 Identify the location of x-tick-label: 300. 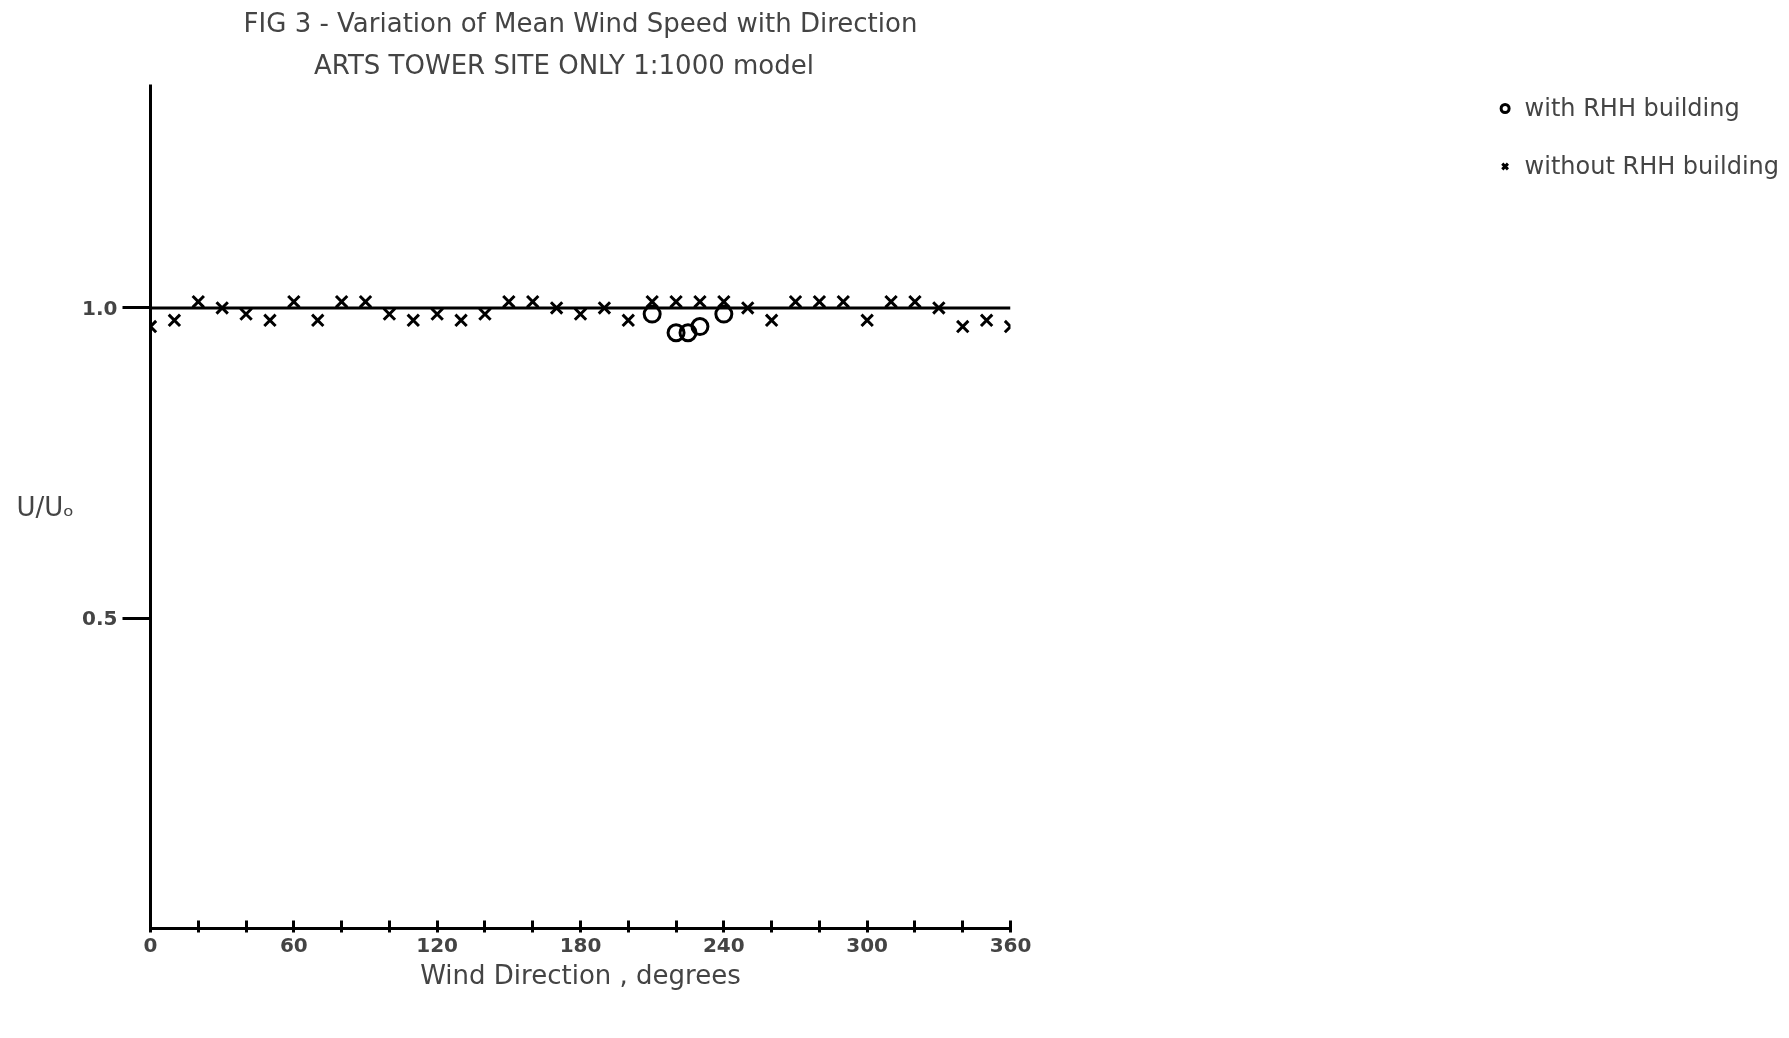
(867, 944).